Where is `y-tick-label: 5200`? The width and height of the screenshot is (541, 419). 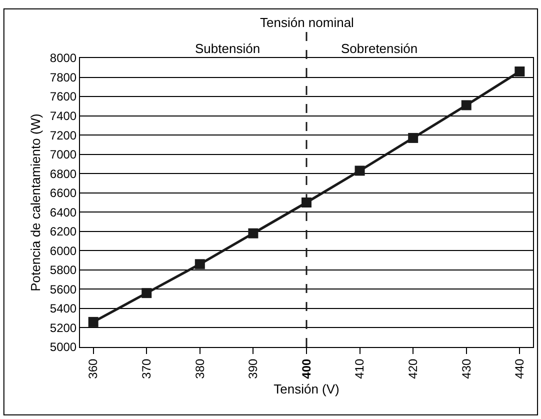 y-tick-label: 5200 is located at coordinates (63, 327).